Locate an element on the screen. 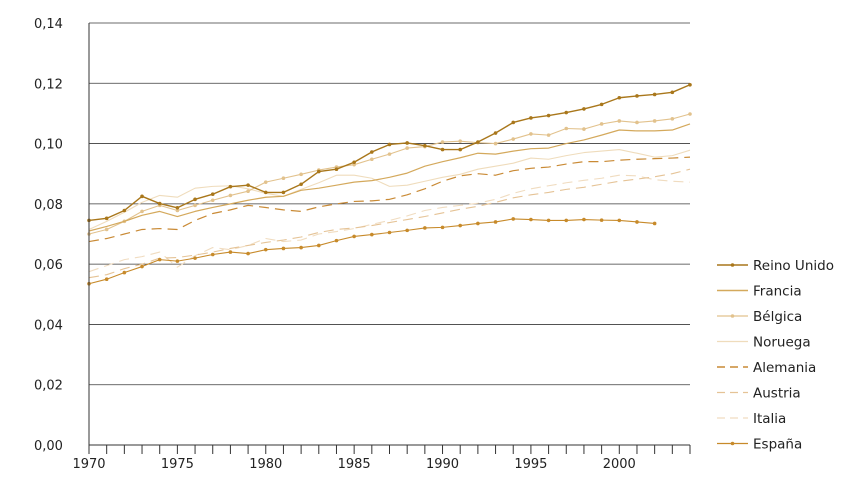 Image resolution: width=855 pixels, height=482 pixels. series-alemania is located at coordinates (389, 199).